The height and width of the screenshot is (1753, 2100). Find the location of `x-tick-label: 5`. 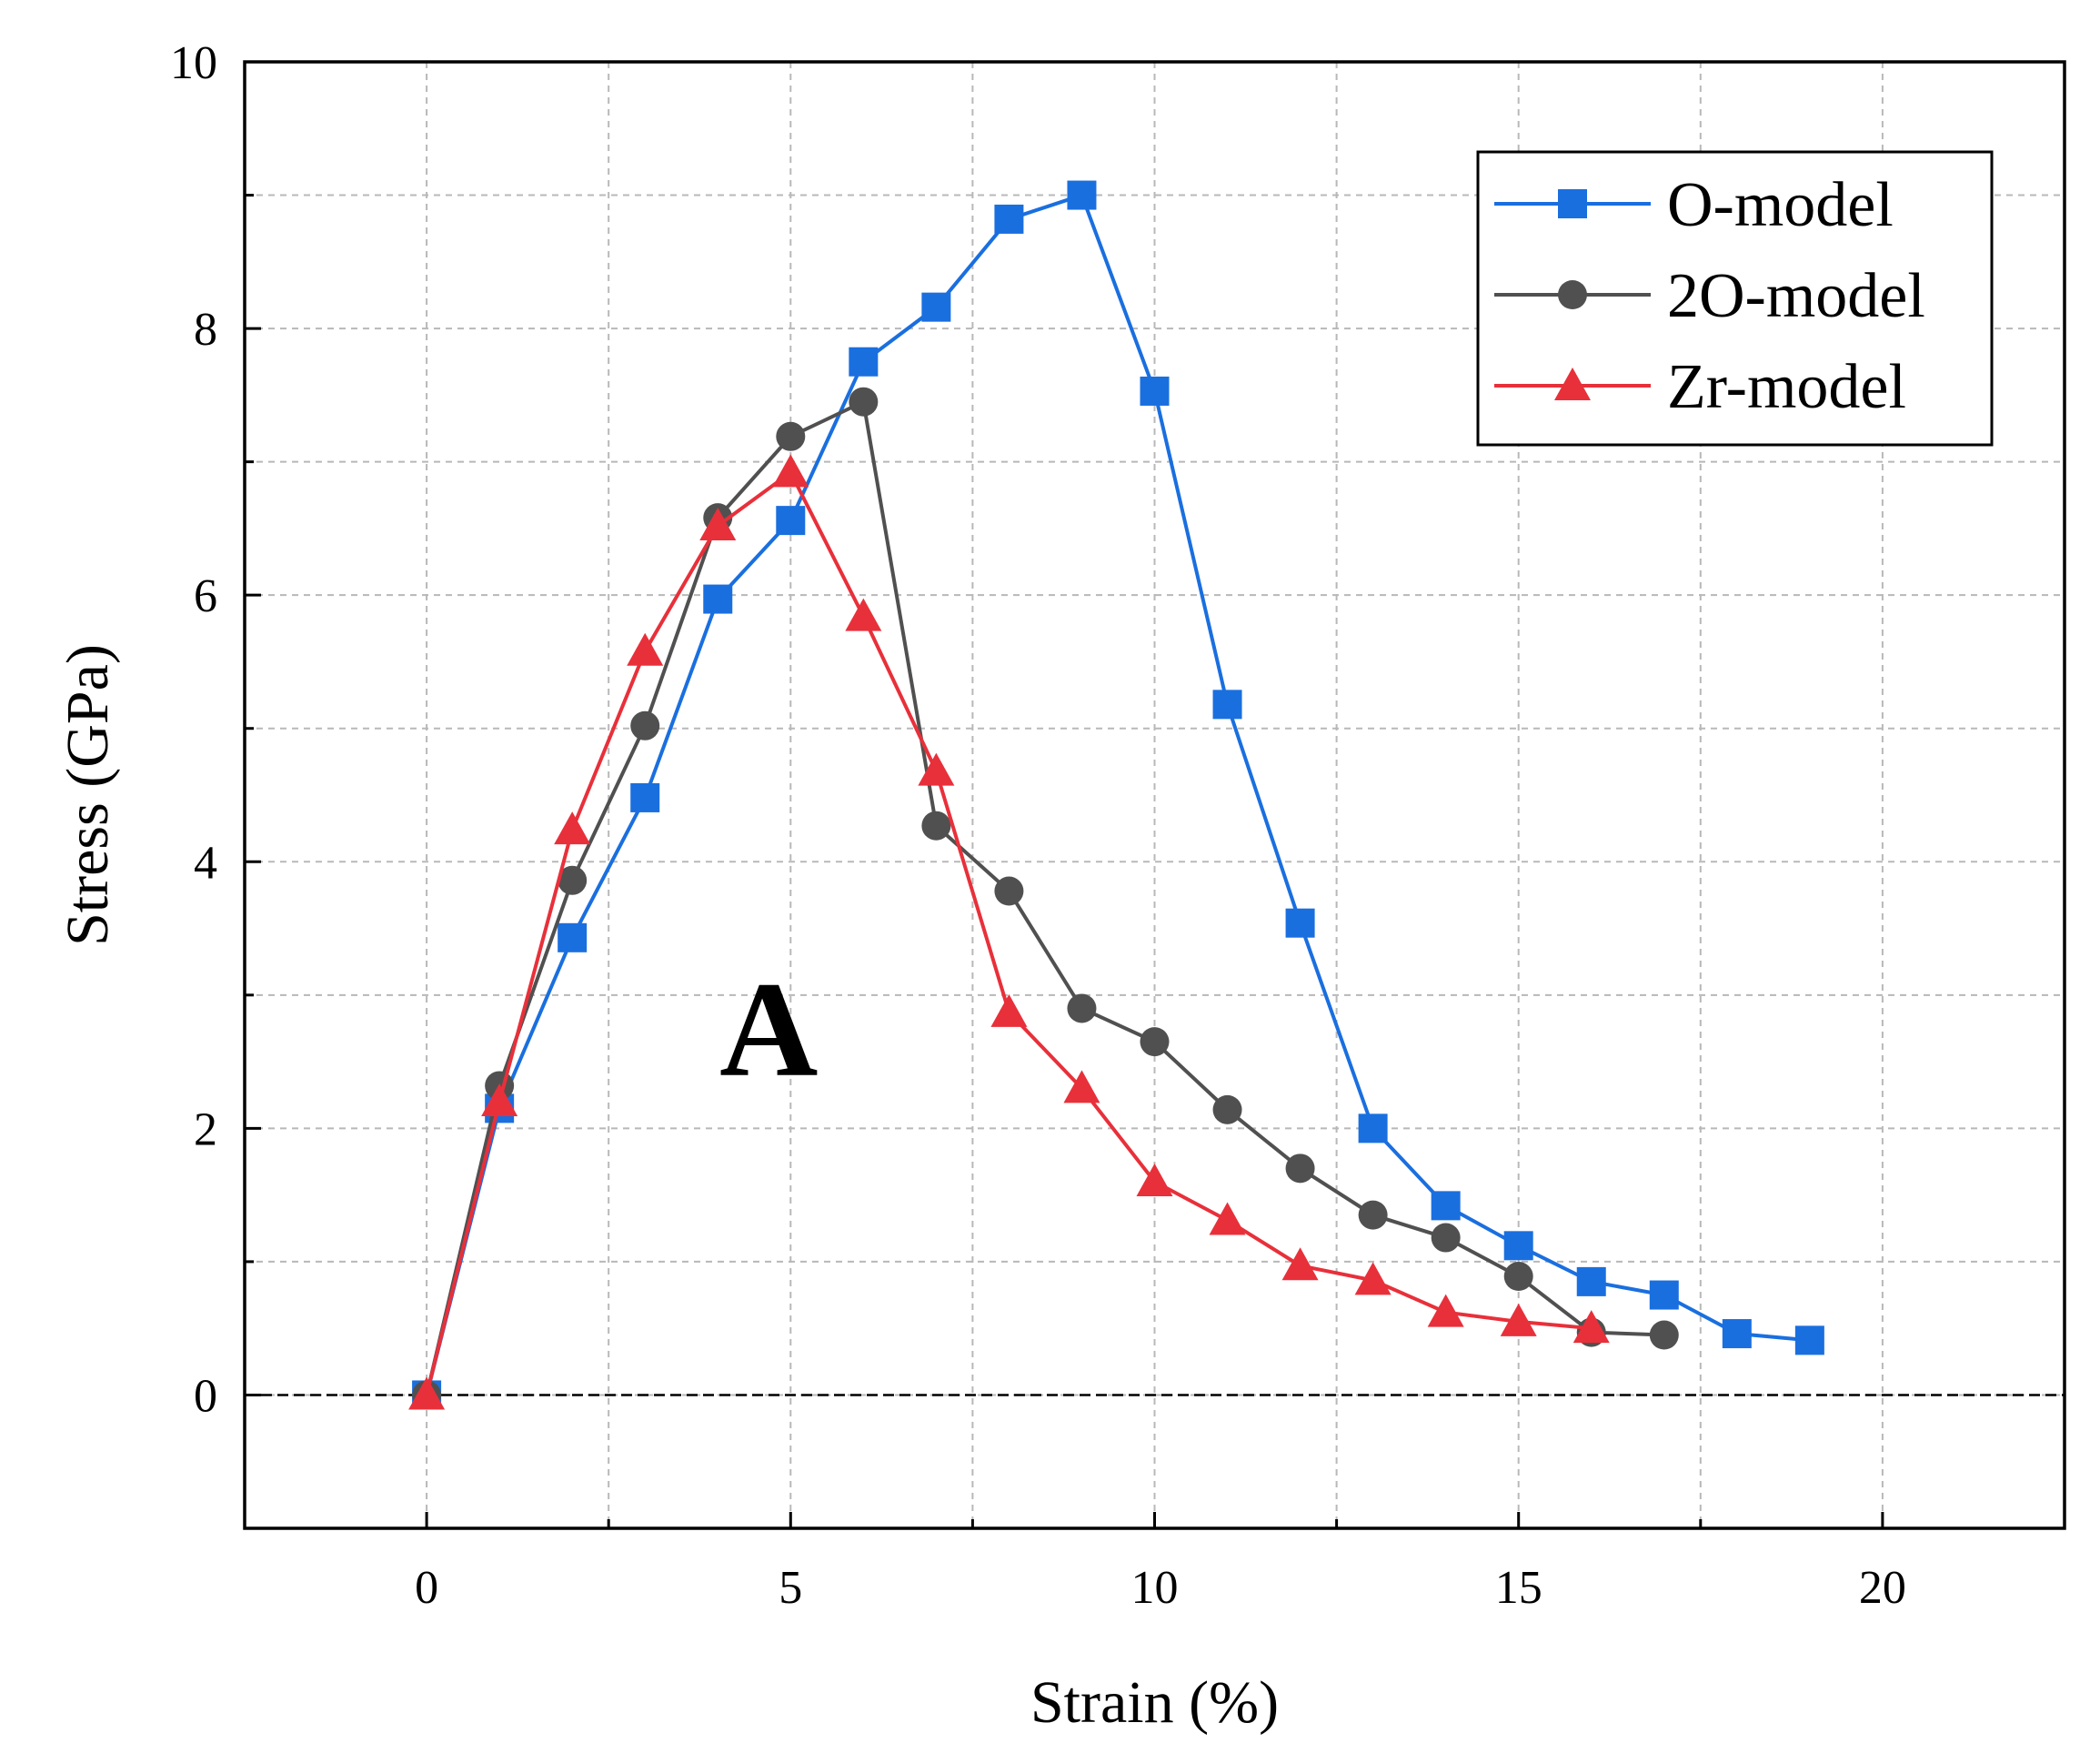

x-tick-label: 5 is located at coordinates (790, 1588).